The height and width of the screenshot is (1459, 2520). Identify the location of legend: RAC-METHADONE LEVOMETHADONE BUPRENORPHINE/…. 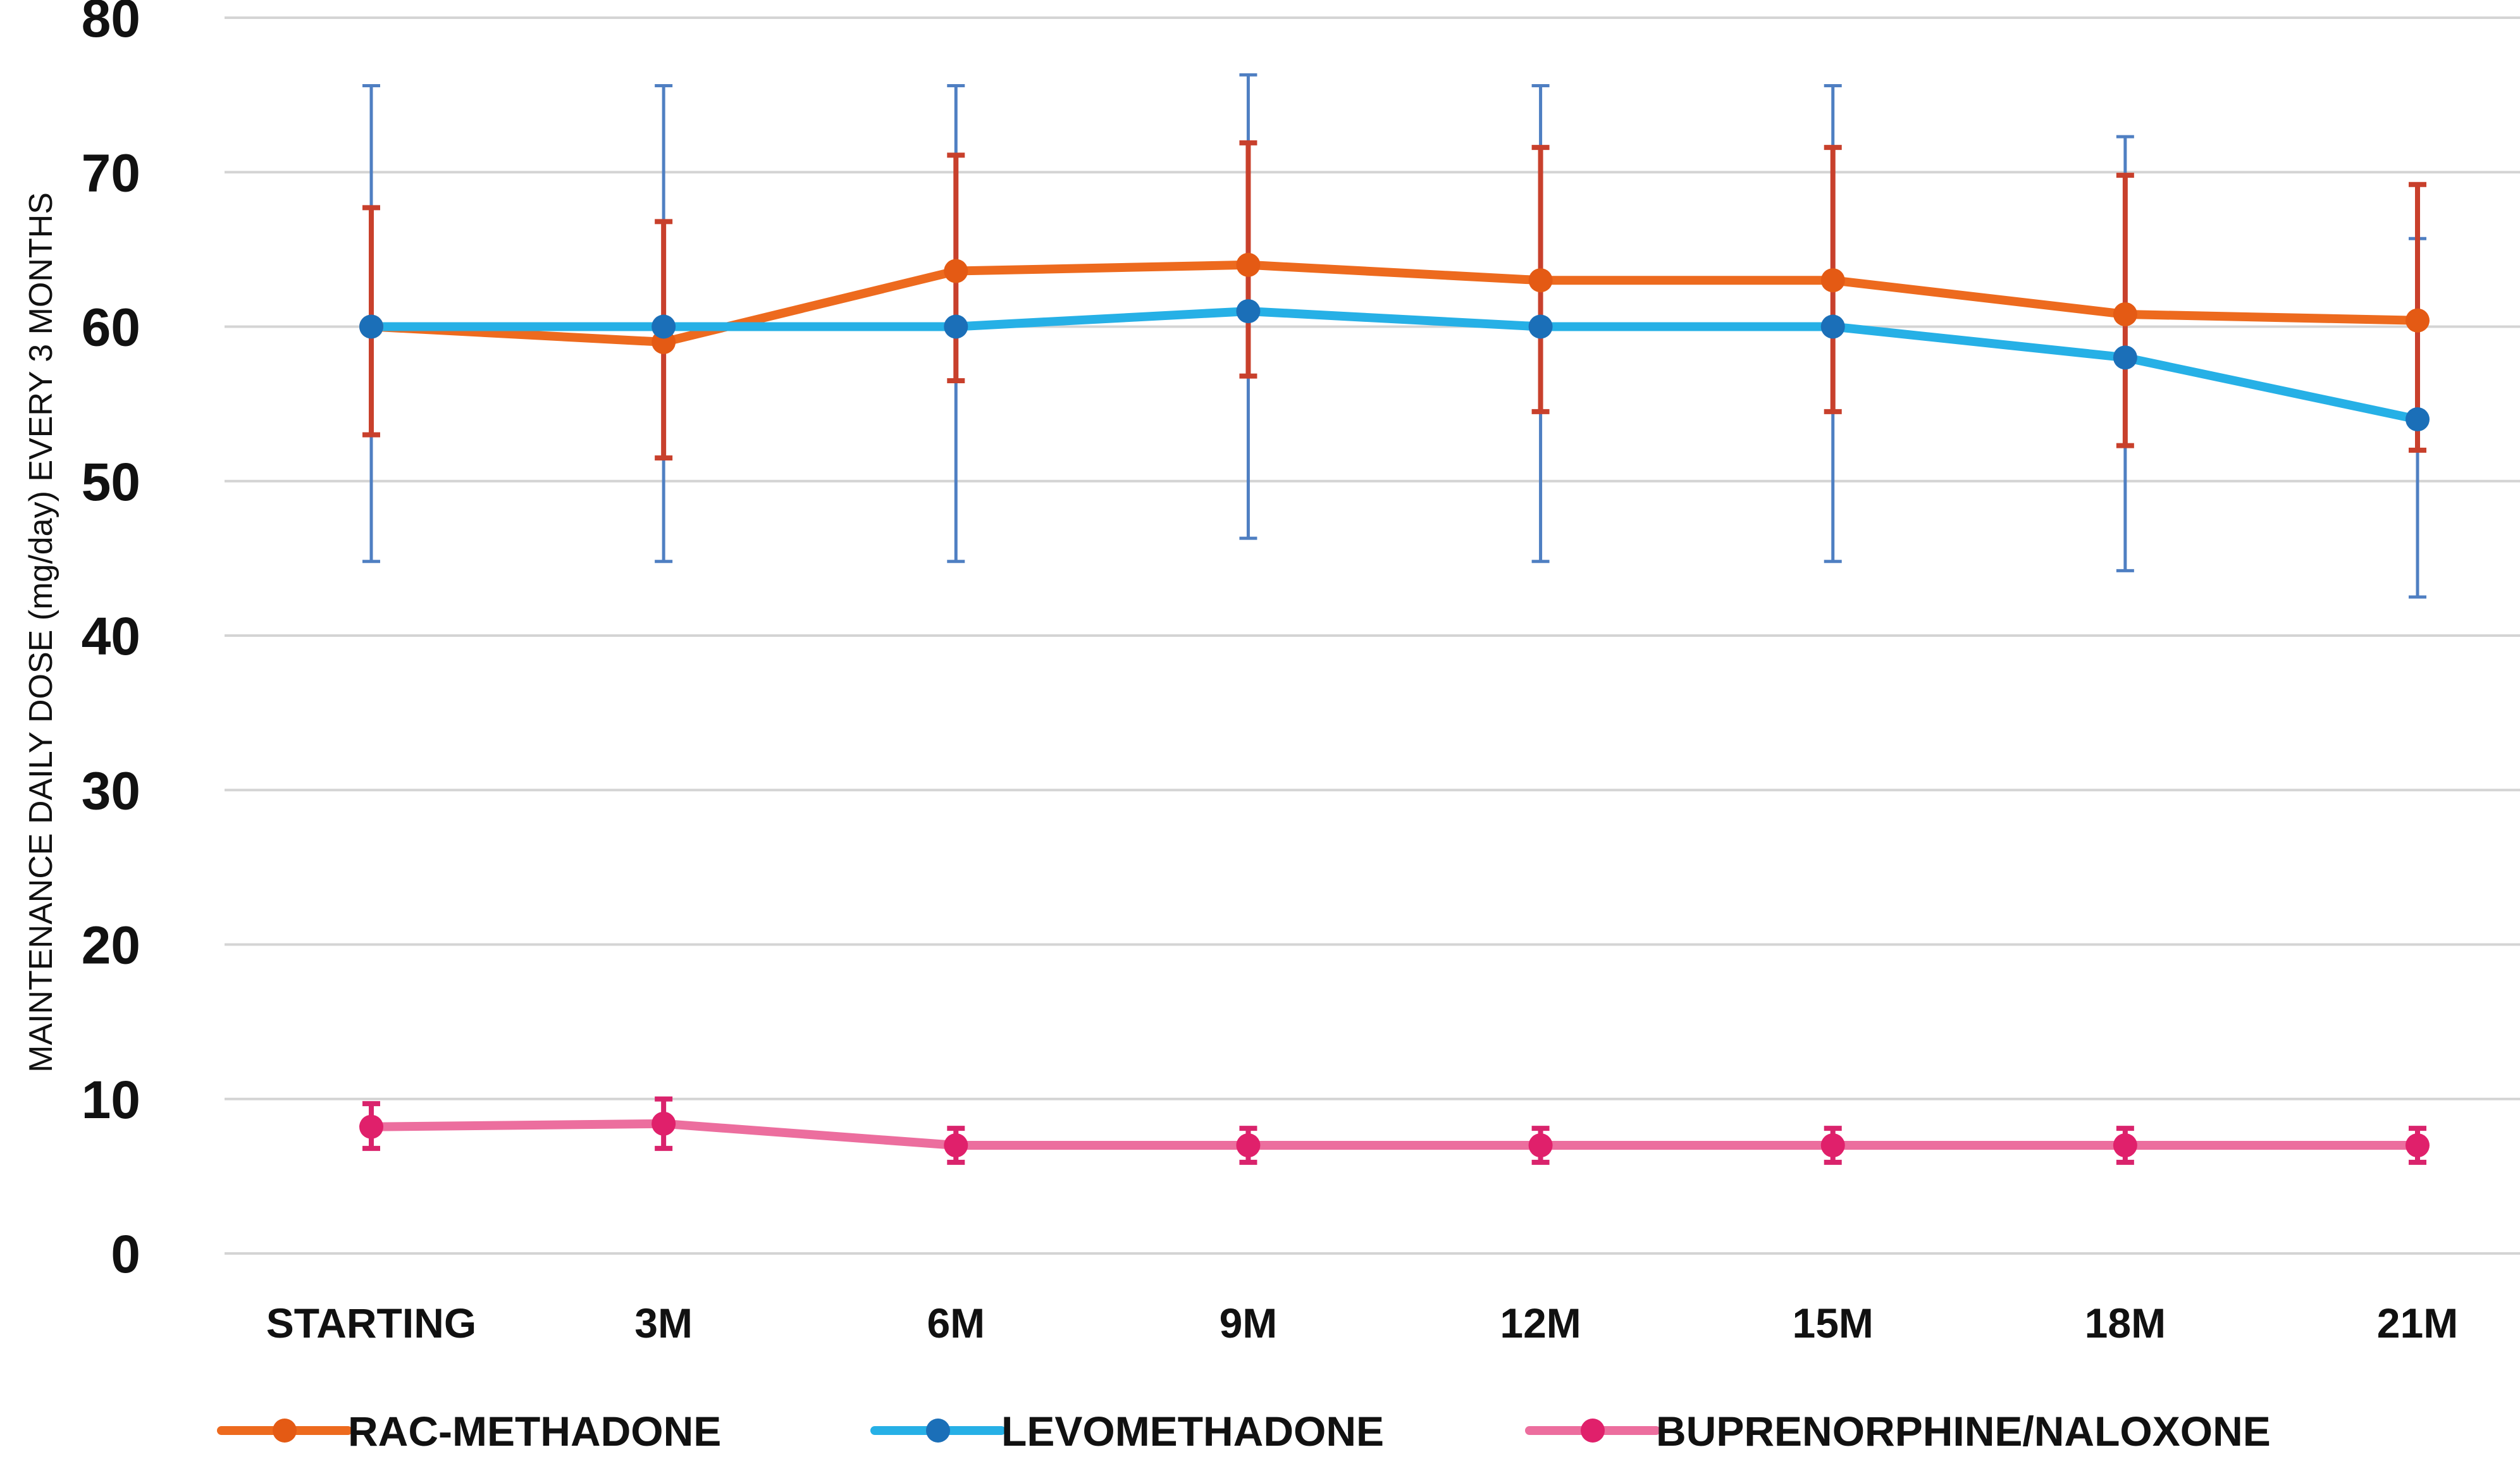
(1244, 1431).